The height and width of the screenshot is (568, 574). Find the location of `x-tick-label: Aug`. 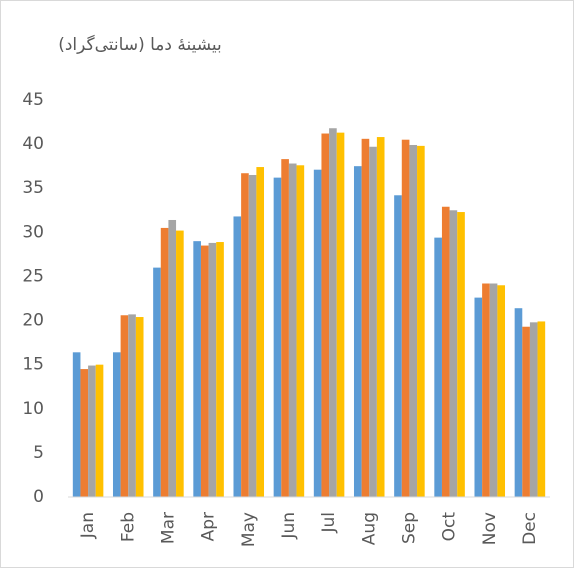

x-tick-label: Aug is located at coordinates (369, 528).